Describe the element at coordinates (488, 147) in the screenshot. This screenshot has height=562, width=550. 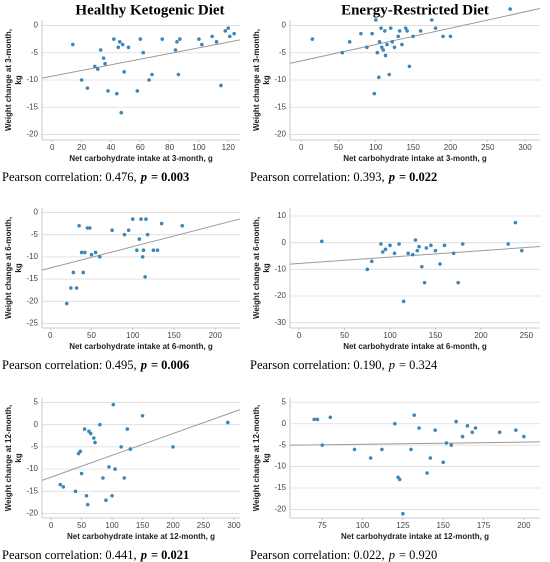
I see `x-tick-label: 250` at that location.